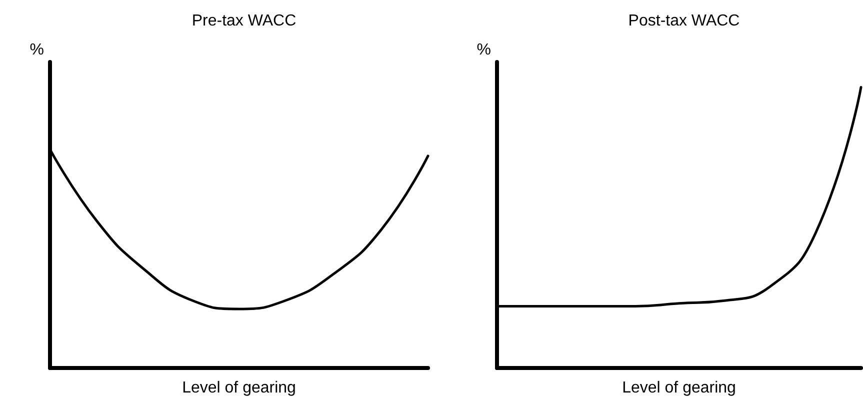 The height and width of the screenshot is (401, 863). I want to click on chart-title: Post-tax WACC, so click(684, 21).